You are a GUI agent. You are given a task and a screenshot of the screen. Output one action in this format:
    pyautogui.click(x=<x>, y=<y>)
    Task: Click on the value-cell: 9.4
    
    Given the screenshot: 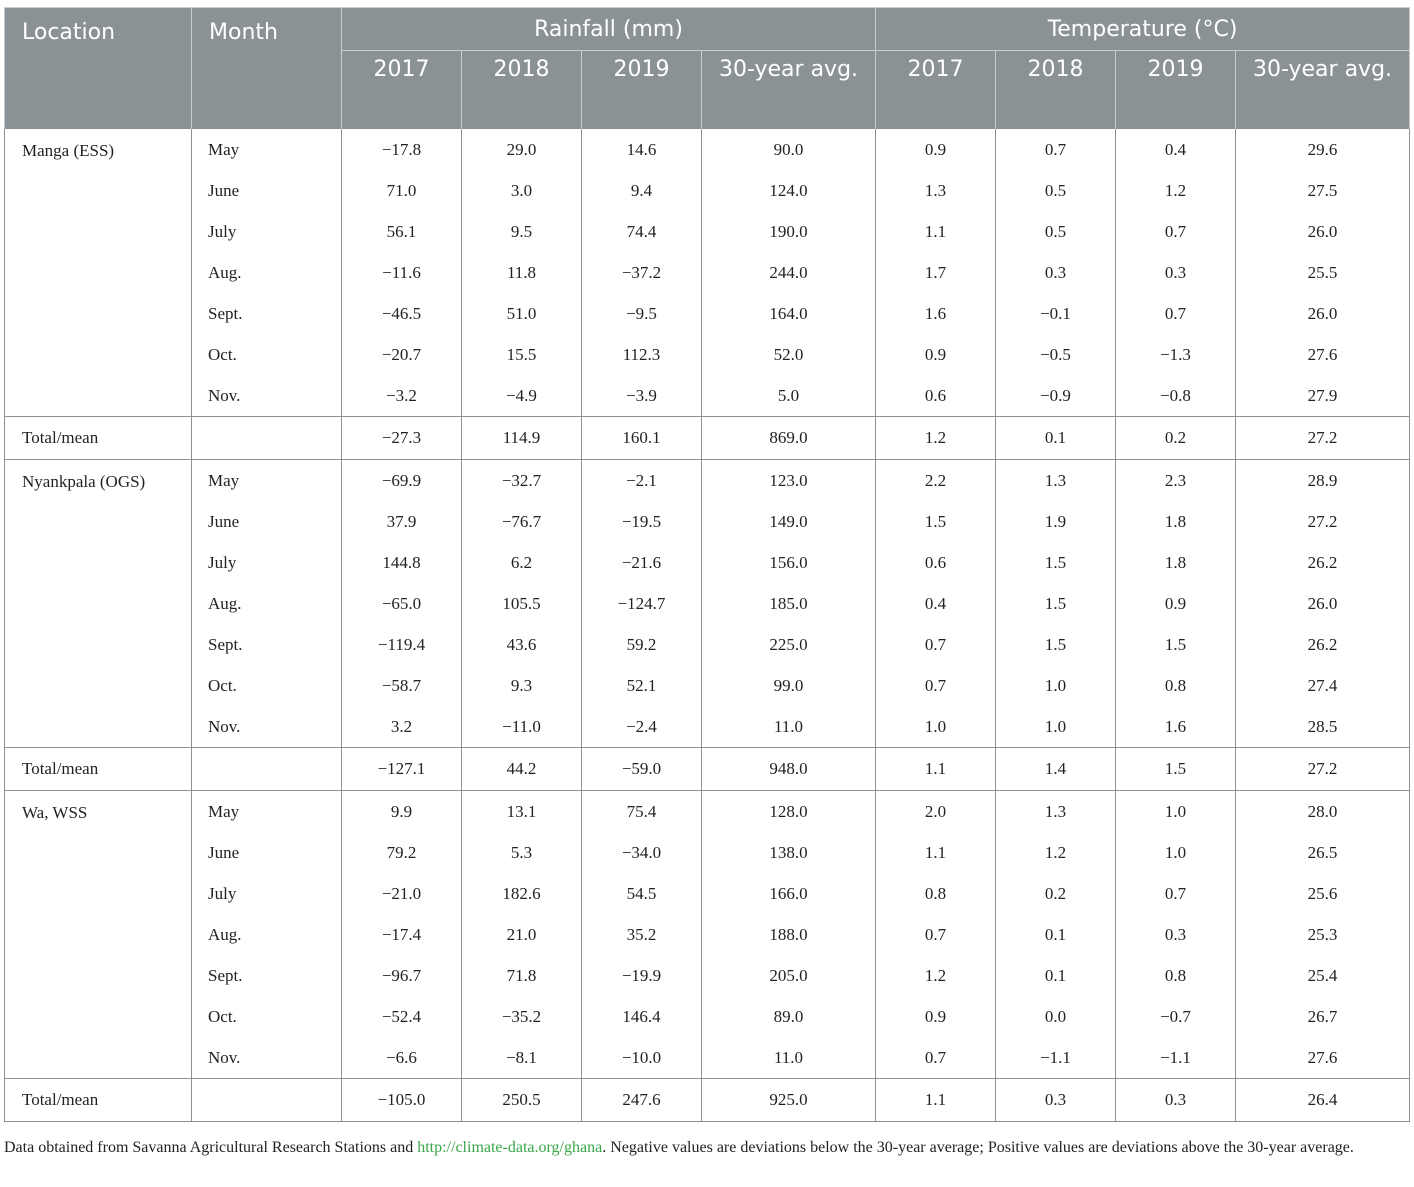 What is the action you would take?
    pyautogui.click(x=641, y=190)
    